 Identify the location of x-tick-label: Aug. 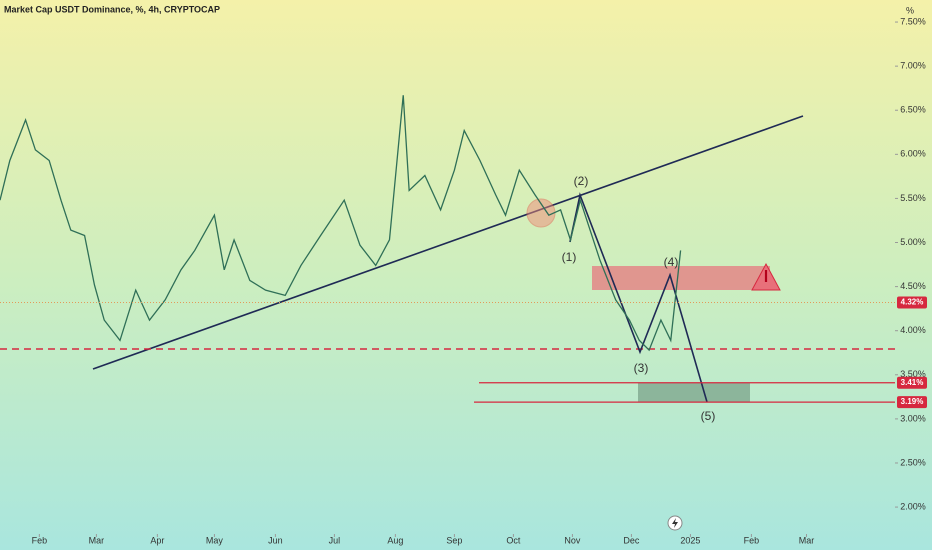
(395, 540).